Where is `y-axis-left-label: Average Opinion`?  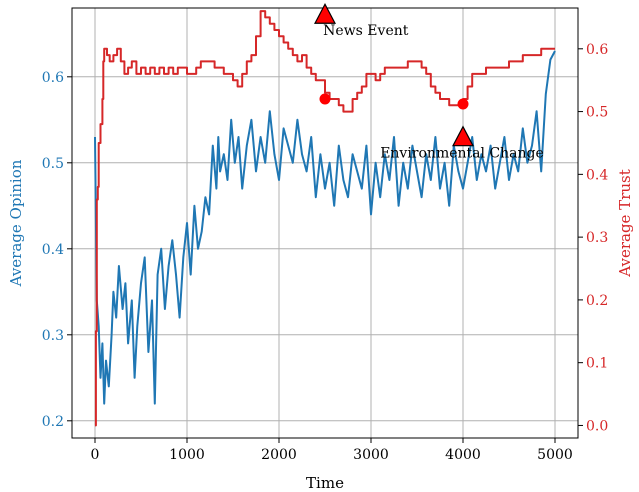
y-axis-left-label: Average Opinion is located at coordinates (16, 223).